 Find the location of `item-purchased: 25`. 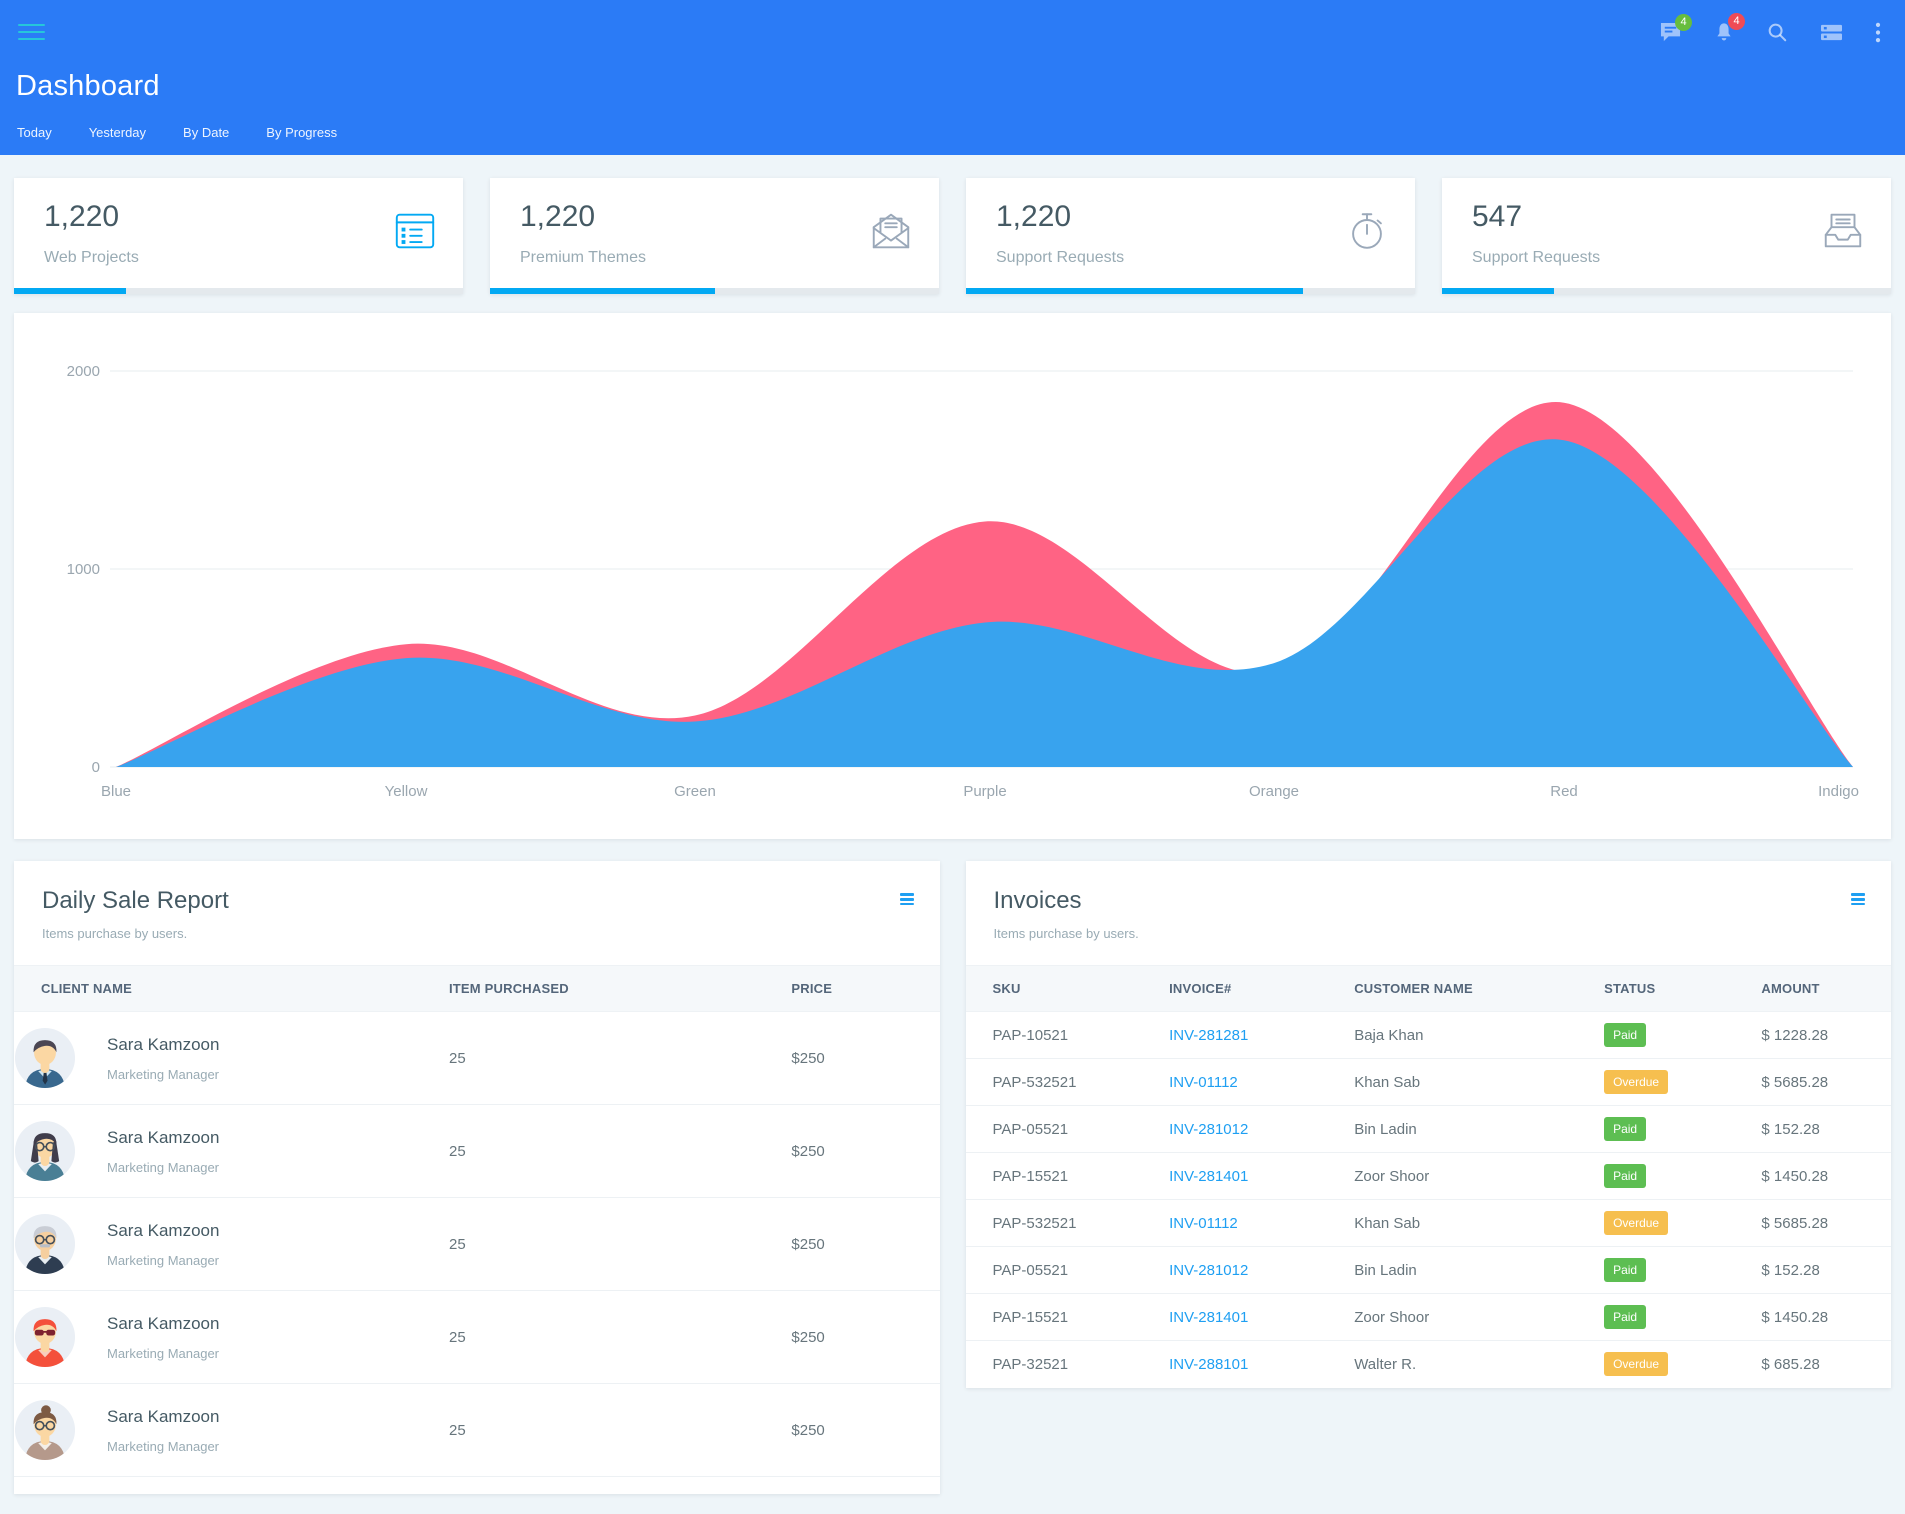

item-purchased: 25 is located at coordinates (620, 1151).